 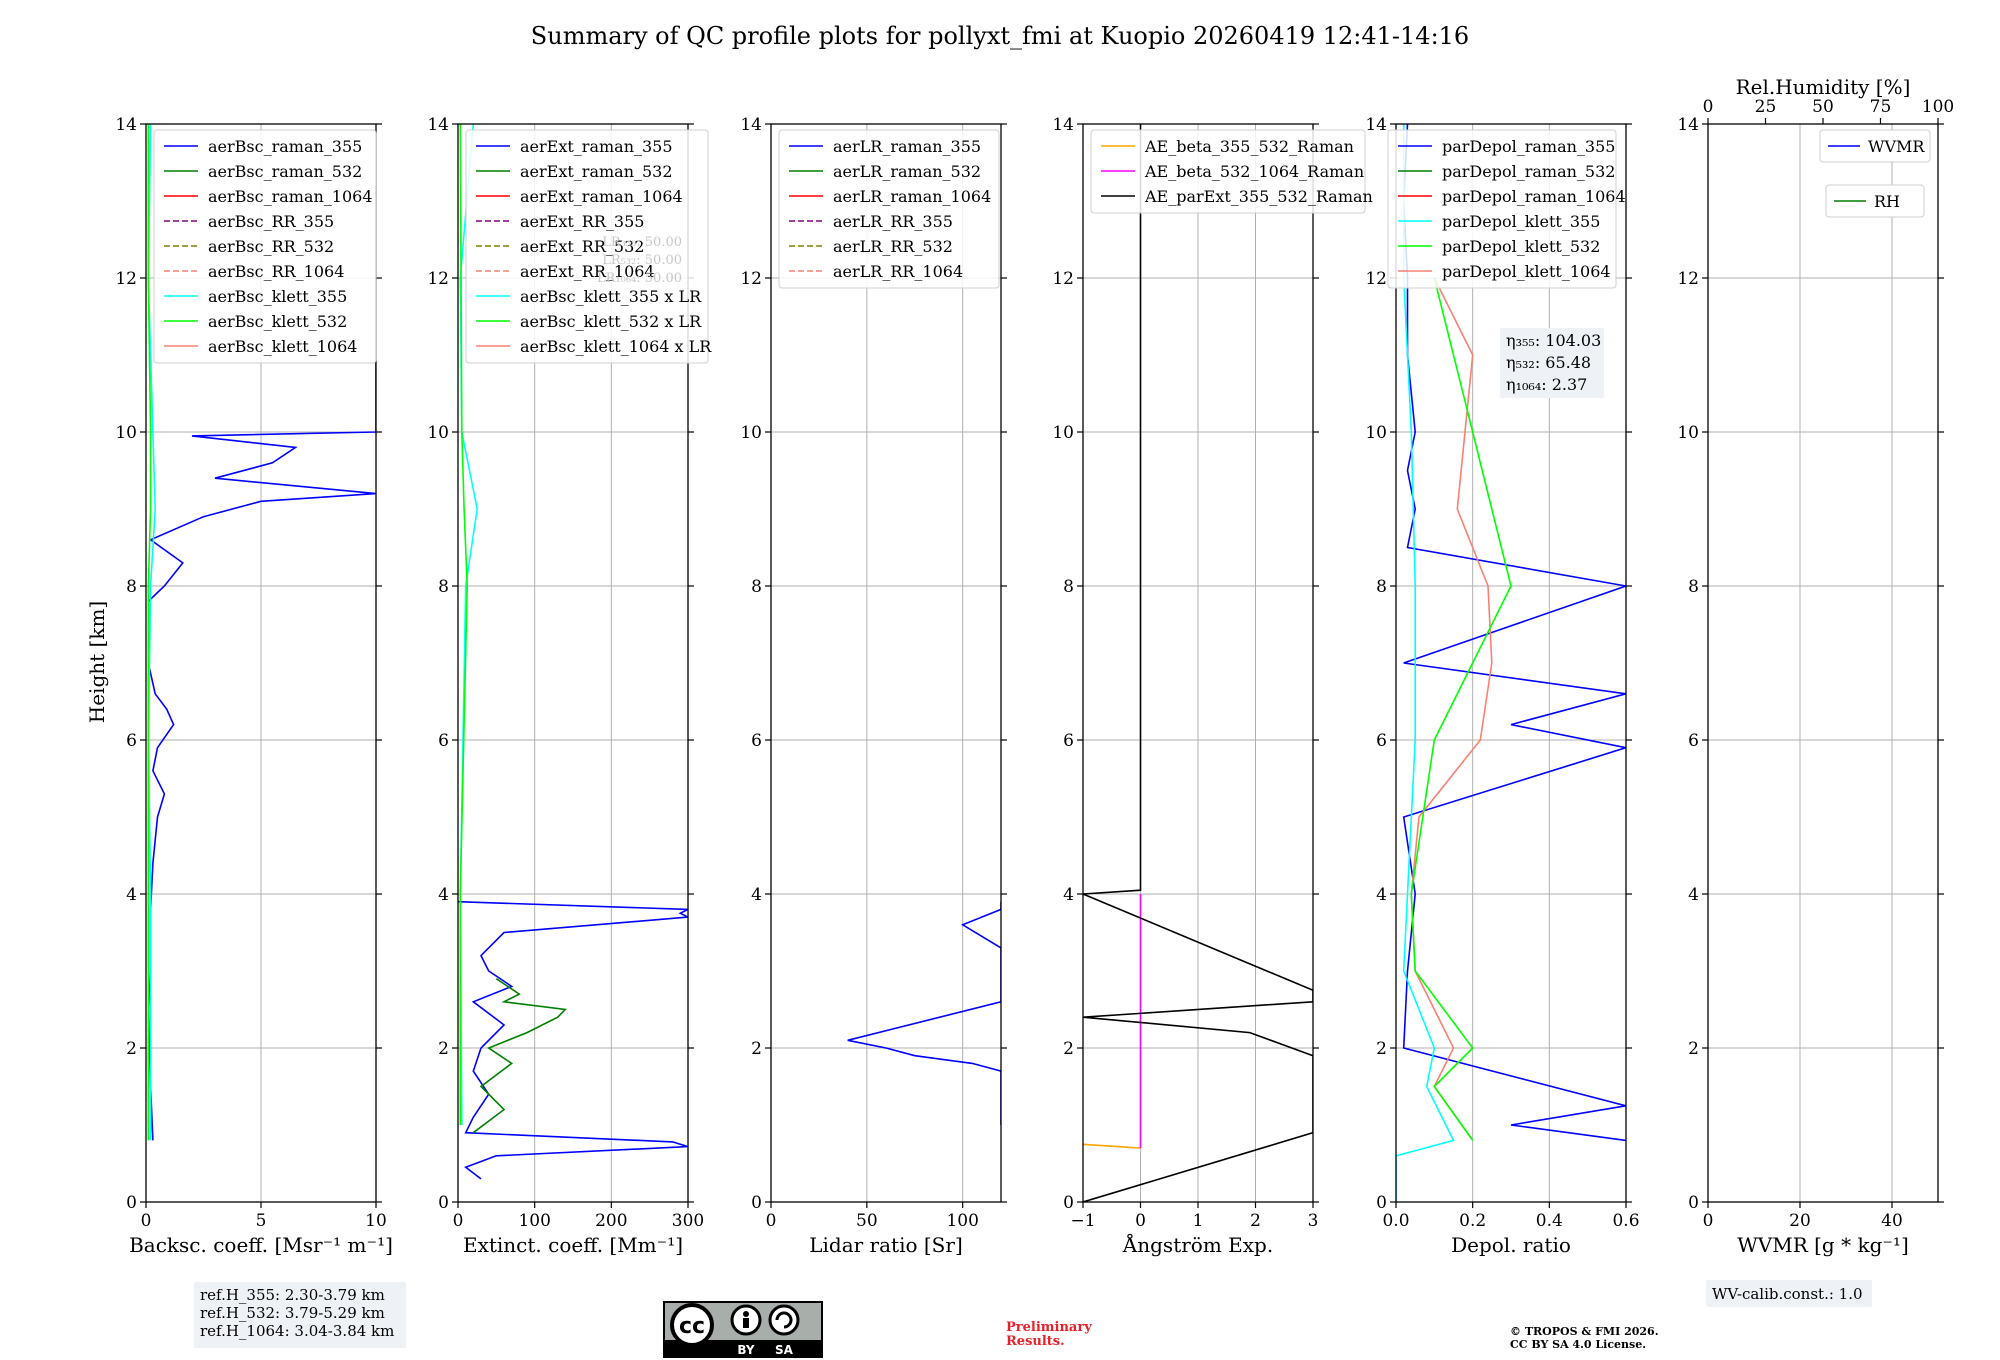 What do you see at coordinates (271, 221) in the screenshot?
I see `legend-label: aerBsc_RR_355` at bounding box center [271, 221].